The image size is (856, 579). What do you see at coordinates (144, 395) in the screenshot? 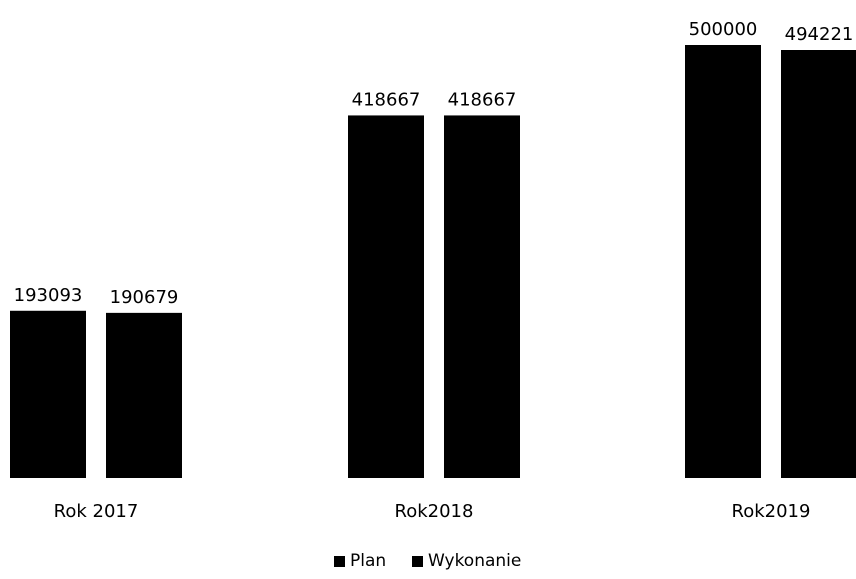
I see `bar-wykonanie-rok-2017` at bounding box center [144, 395].